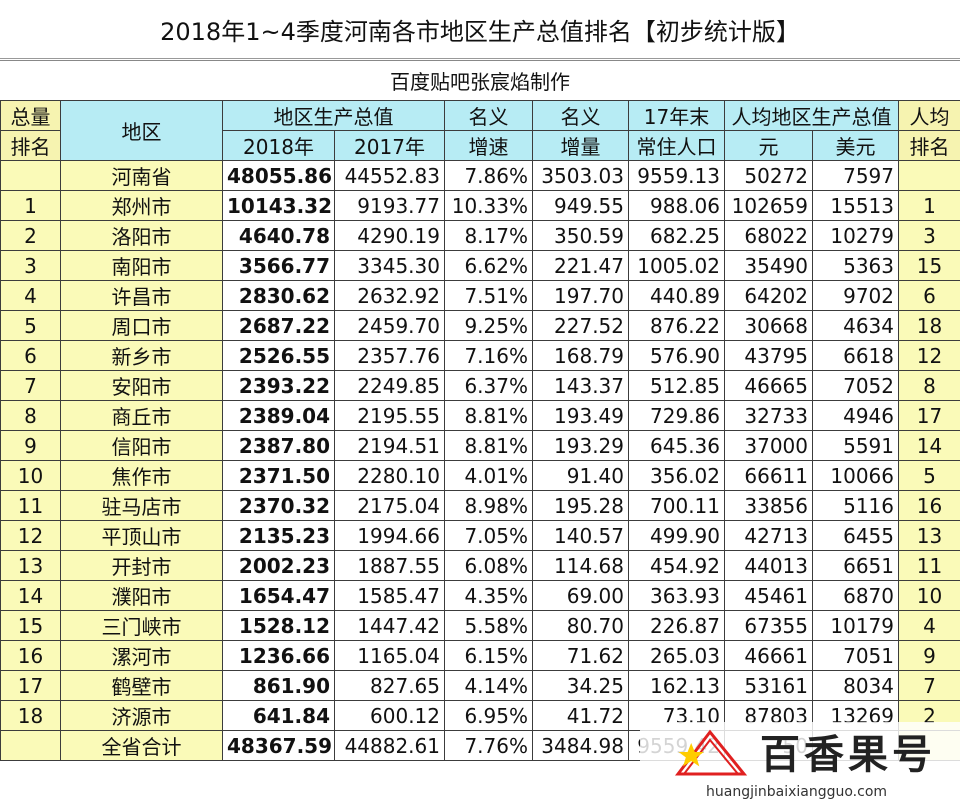 This screenshot has width=960, height=806. Describe the element at coordinates (30, 655) in the screenshot. I see `cell-rank: 16` at that location.